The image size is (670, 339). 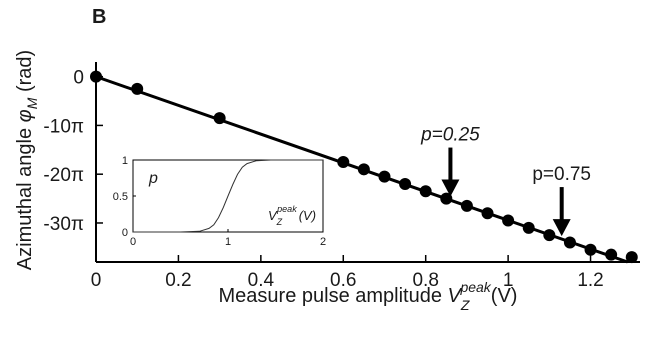 What do you see at coordinates (228, 242) in the screenshot?
I see `inset-x-tick-label: 1` at bounding box center [228, 242].